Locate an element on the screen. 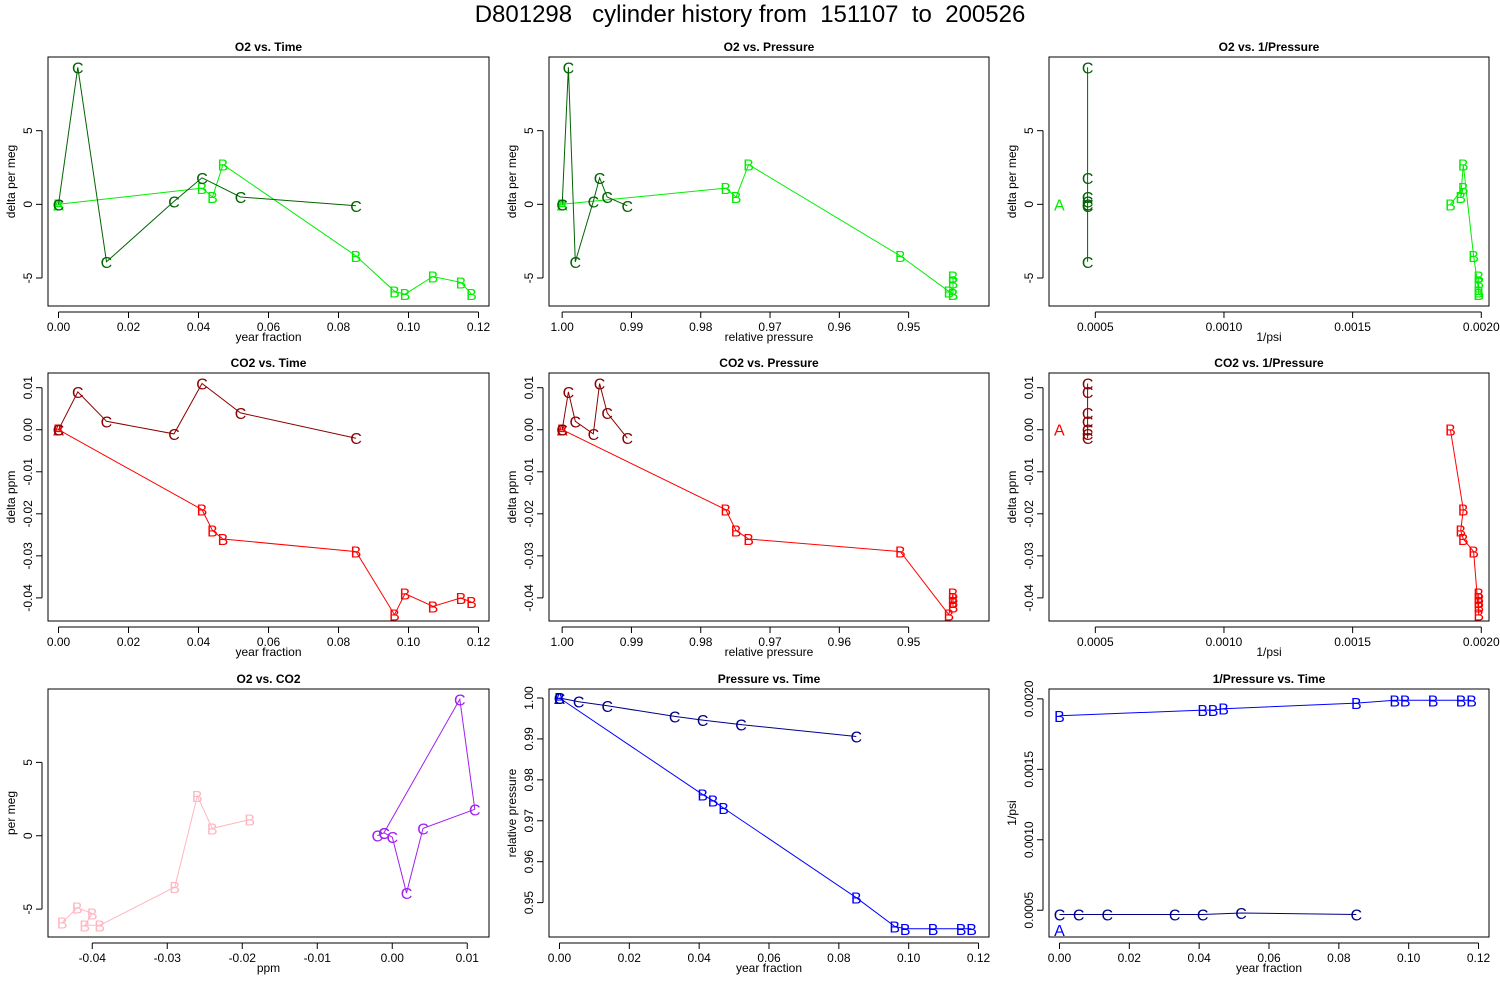  y-axis-label: 1/psi is located at coordinates (1012, 812).